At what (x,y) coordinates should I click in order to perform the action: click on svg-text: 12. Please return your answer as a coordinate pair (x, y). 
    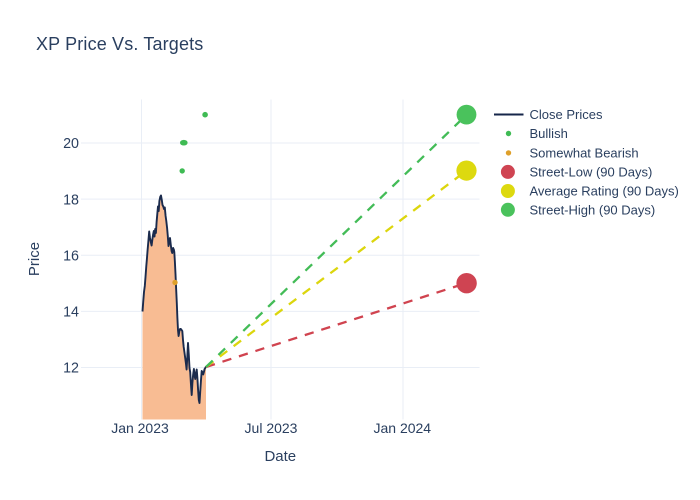
    Looking at the image, I should click on (71, 369).